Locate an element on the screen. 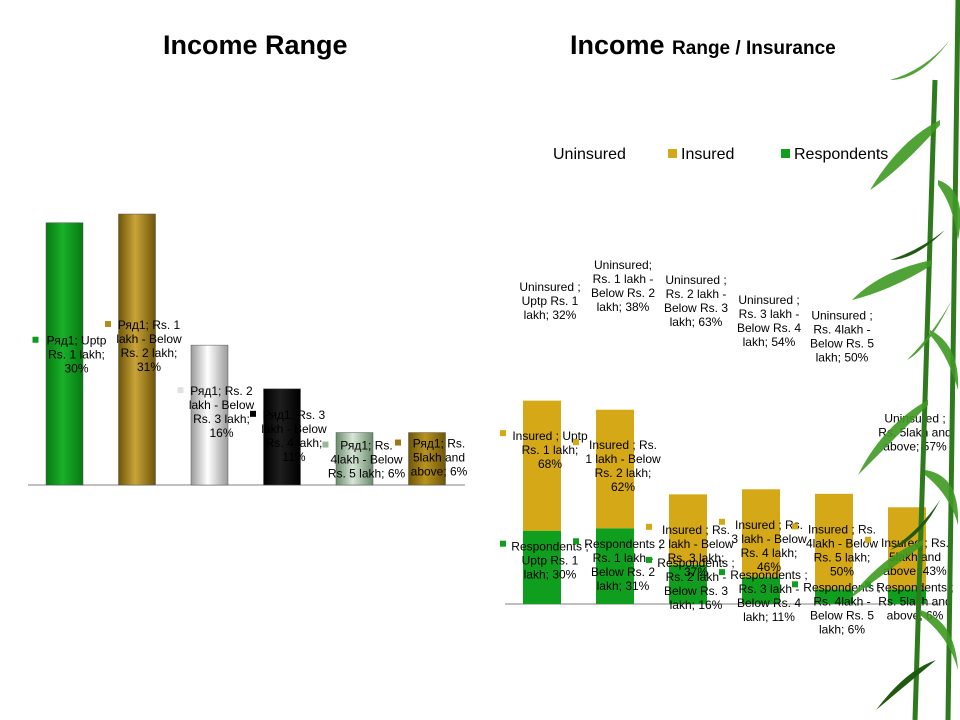 The image size is (960, 720). left-data-label-6: Ряд1; Rs. 5lakh and above; 6% is located at coordinates (439, 458).